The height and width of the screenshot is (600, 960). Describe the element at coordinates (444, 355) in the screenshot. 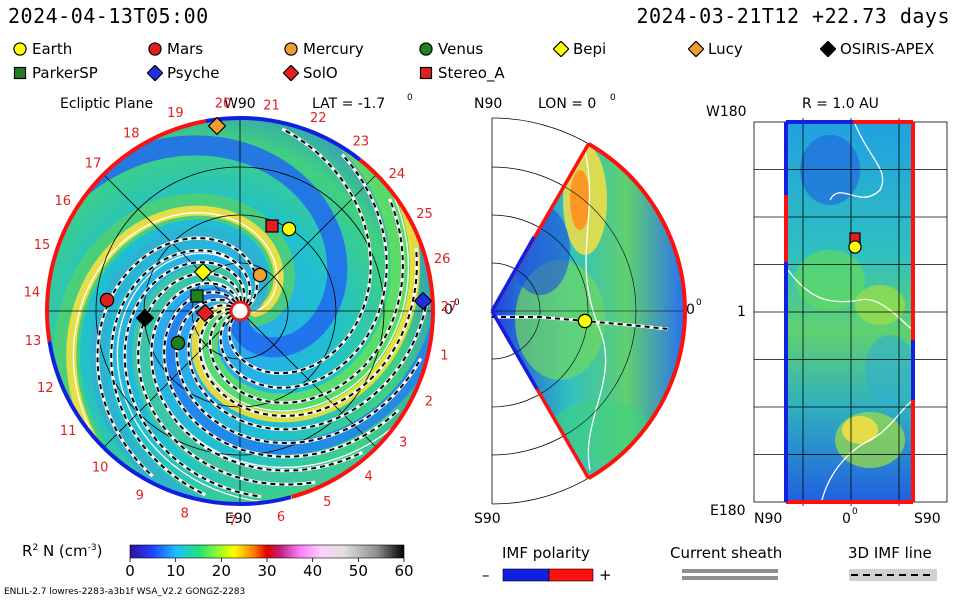

I see `carrington-number: 1` at that location.